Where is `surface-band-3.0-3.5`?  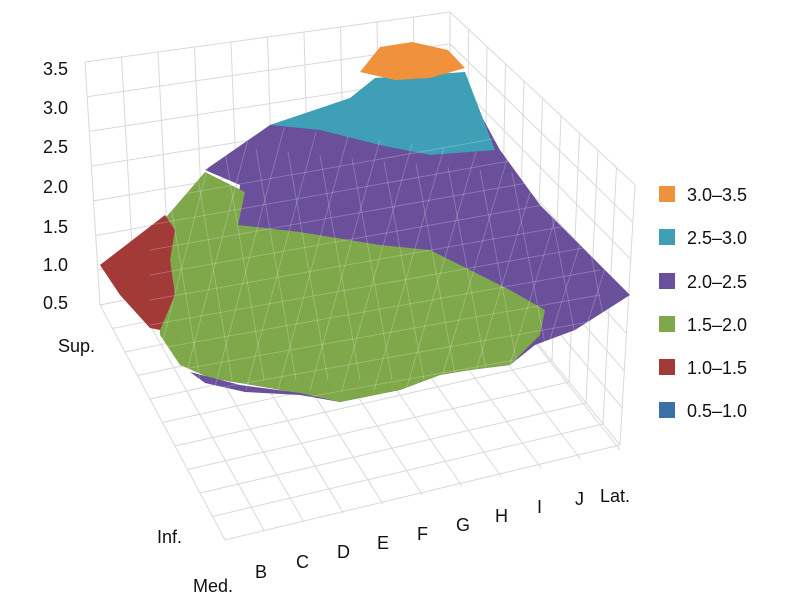
surface-band-3.0-3.5 is located at coordinates (412, 61).